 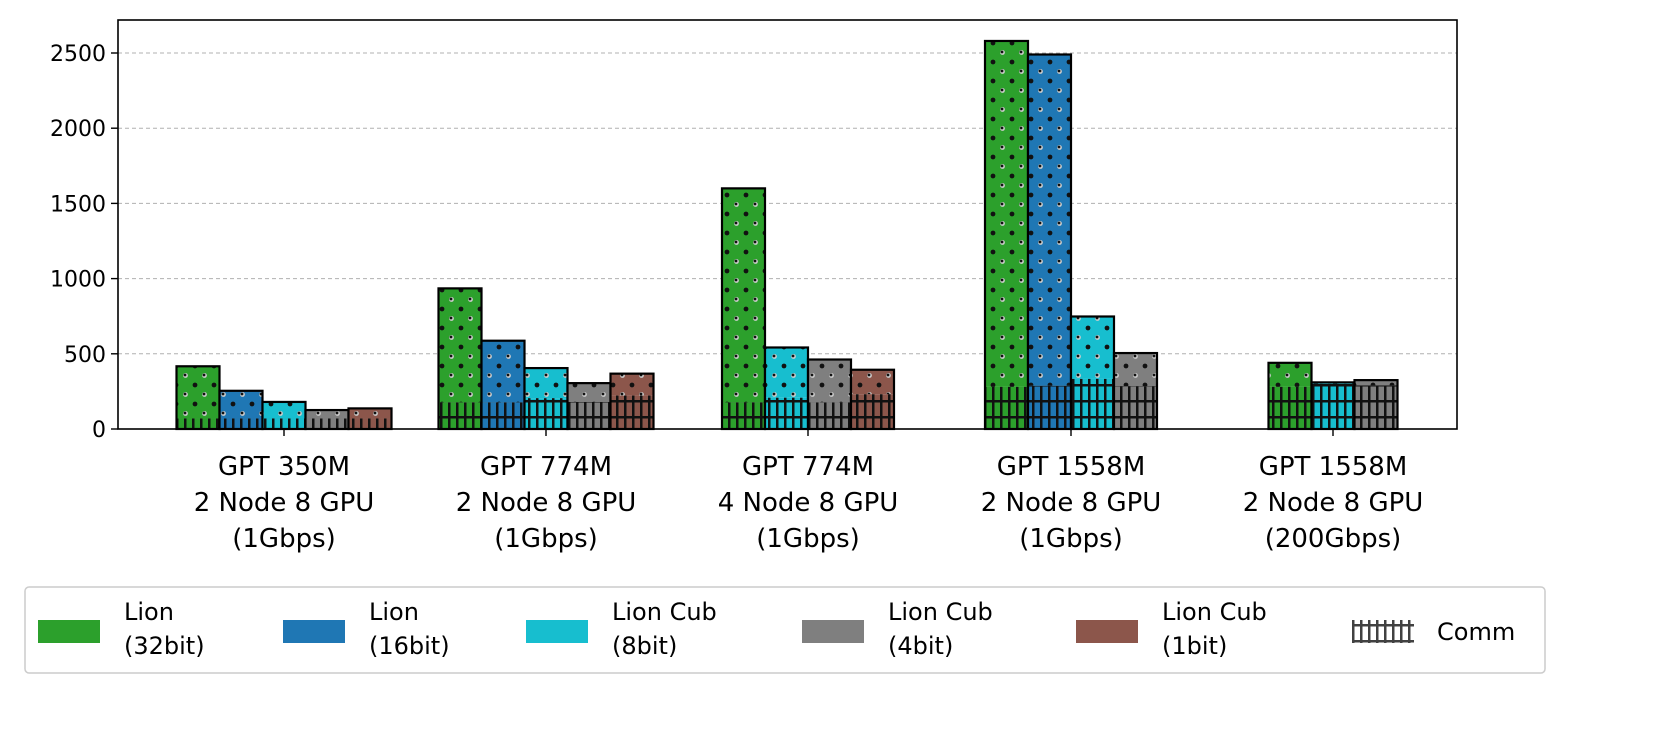 I want to click on legend-label: (8bit), so click(x=644, y=646).